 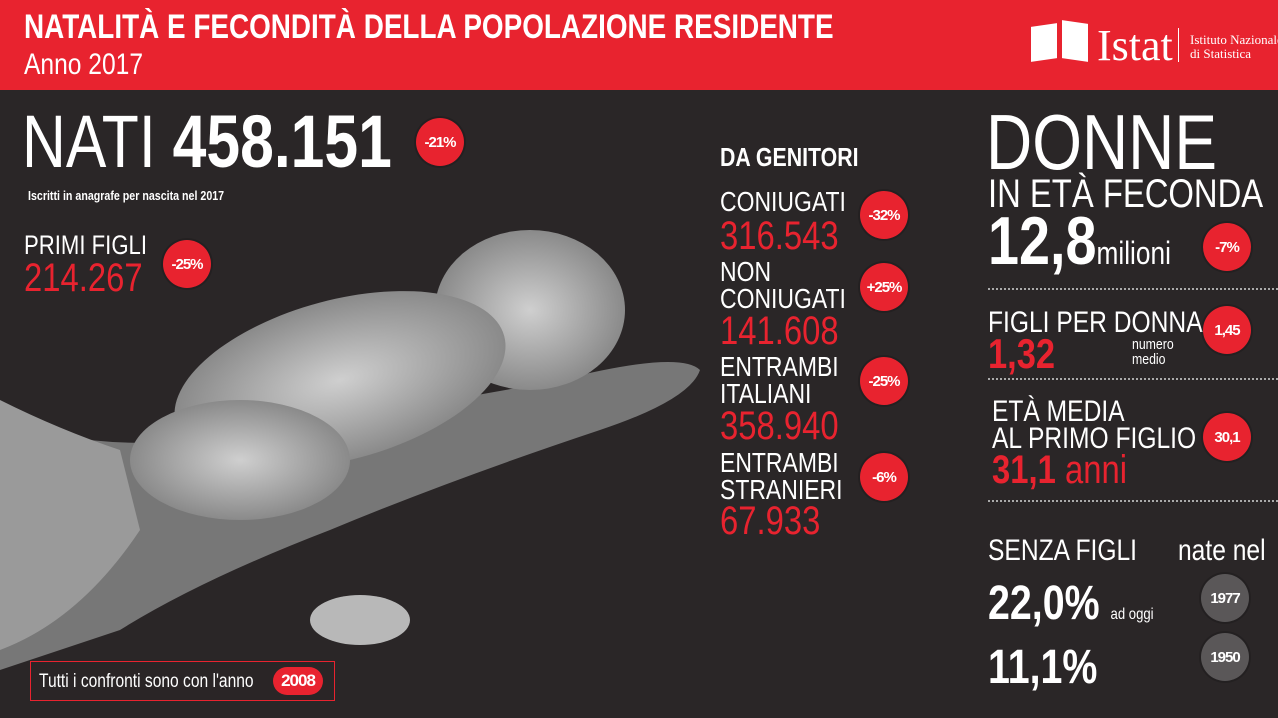 I want to click on footer-note-box: Tutti i confronti sono con l'anno 2008, so click(x=182, y=681).